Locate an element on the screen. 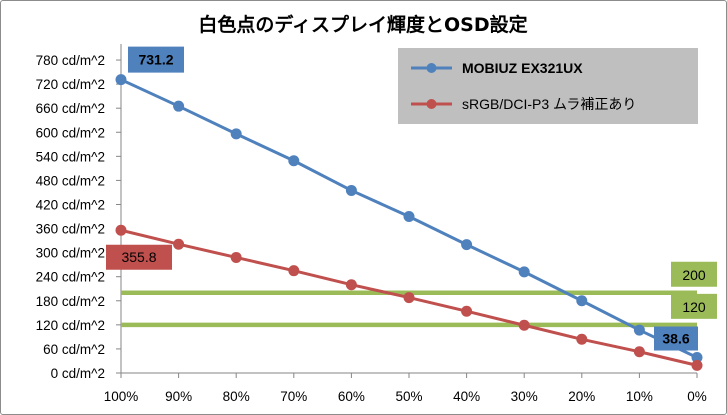 The width and height of the screenshot is (727, 415). legend-item-series-2: sRGB/DCI-P3 ムラ補正あり is located at coordinates (523, 104).